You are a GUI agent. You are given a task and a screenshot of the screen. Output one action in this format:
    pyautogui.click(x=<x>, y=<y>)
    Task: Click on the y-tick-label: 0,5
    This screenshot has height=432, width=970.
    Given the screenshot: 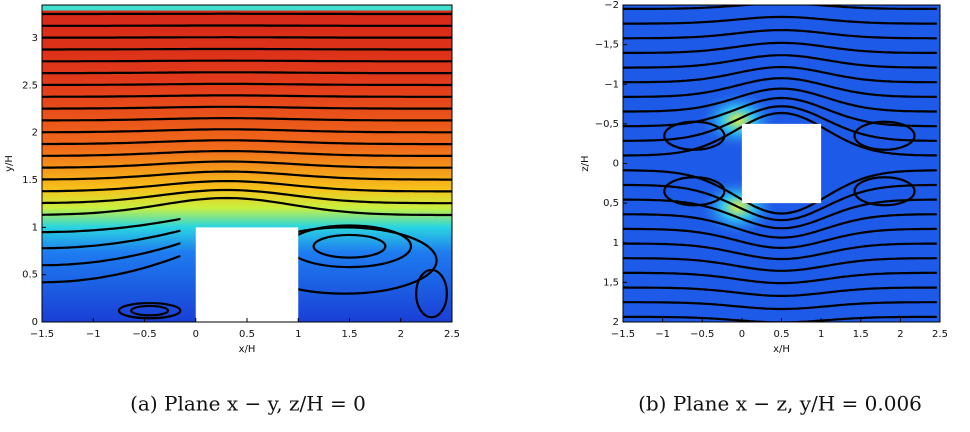 What is the action you would take?
    pyautogui.click(x=611, y=203)
    